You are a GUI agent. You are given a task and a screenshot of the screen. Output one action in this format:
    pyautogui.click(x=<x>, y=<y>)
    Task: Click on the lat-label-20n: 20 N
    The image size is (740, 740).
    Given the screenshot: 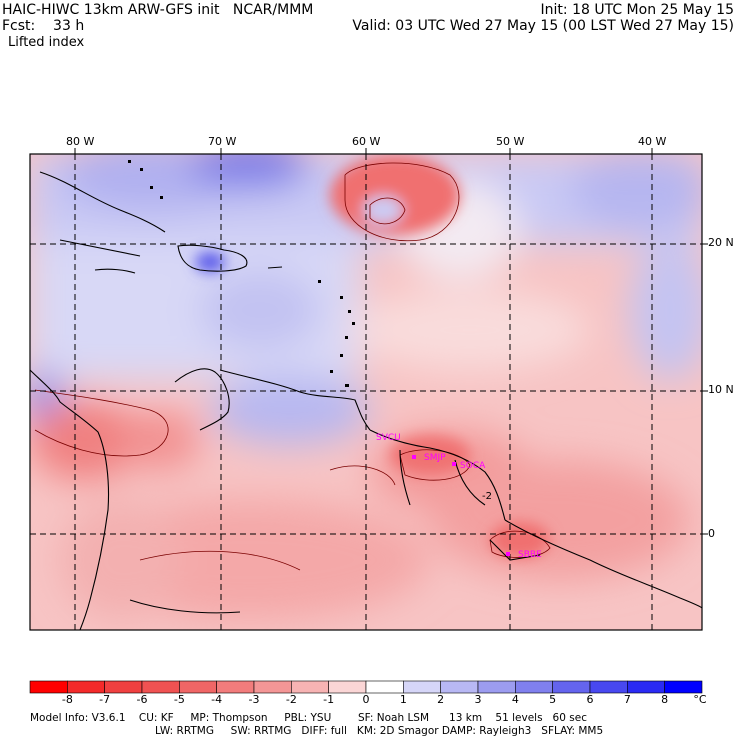 What is the action you would take?
    pyautogui.click(x=721, y=242)
    